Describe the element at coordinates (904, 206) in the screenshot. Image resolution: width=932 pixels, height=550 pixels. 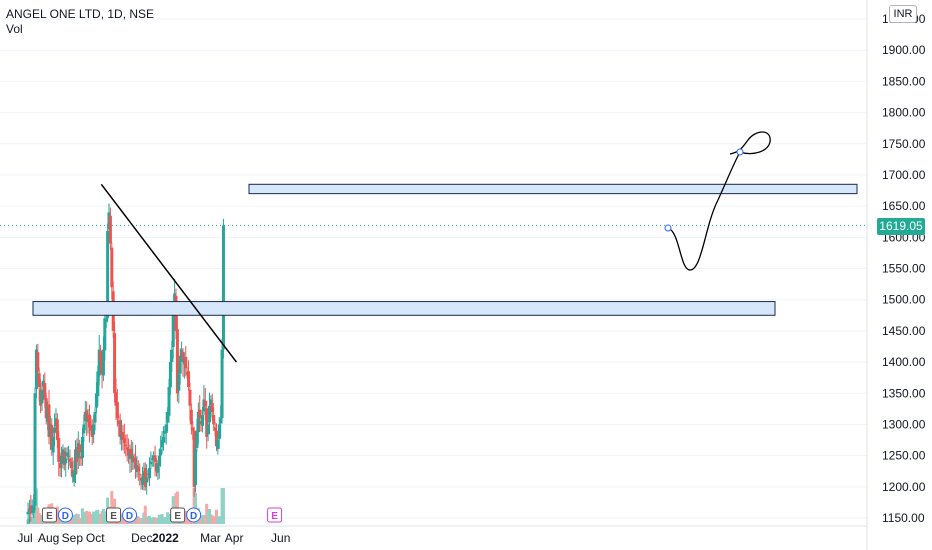
I see `y-tick-label: 1650.00` at that location.